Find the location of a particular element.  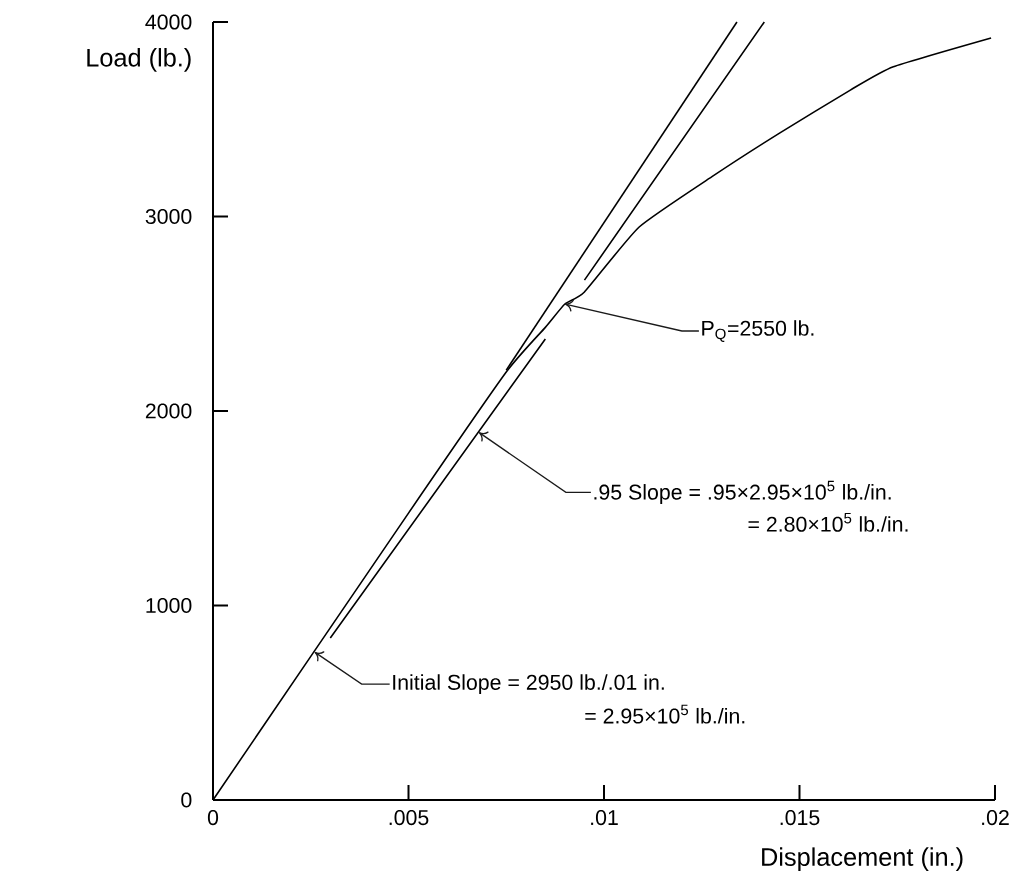

x-tick-label: .015 is located at coordinates (800, 818).